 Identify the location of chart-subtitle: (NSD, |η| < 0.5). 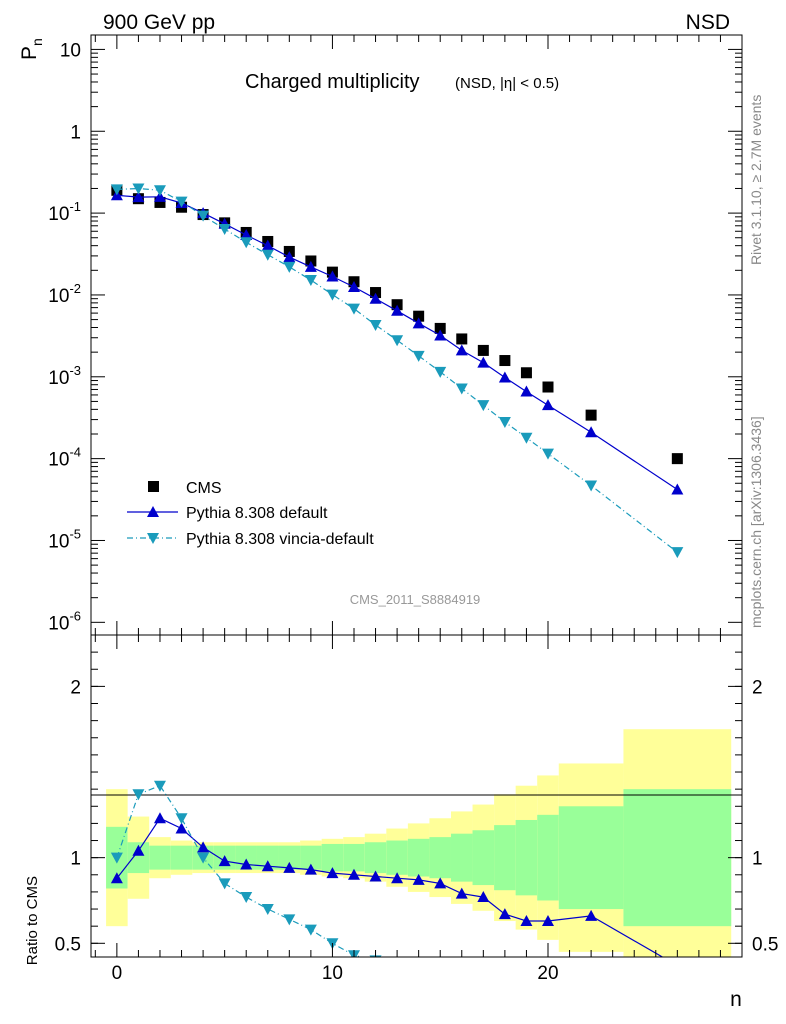
(507, 83).